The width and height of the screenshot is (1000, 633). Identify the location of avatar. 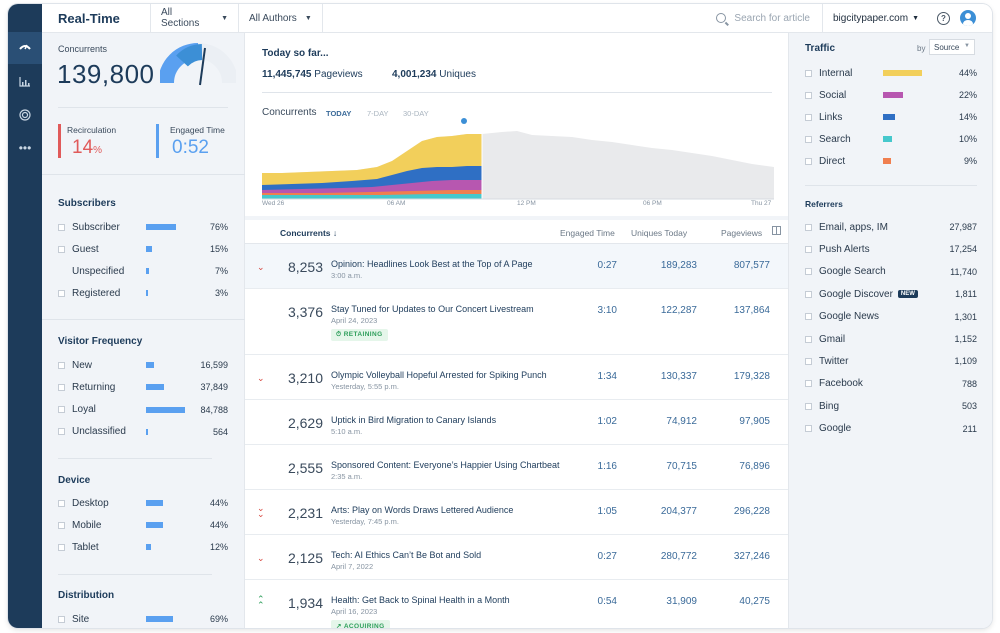
(968, 18).